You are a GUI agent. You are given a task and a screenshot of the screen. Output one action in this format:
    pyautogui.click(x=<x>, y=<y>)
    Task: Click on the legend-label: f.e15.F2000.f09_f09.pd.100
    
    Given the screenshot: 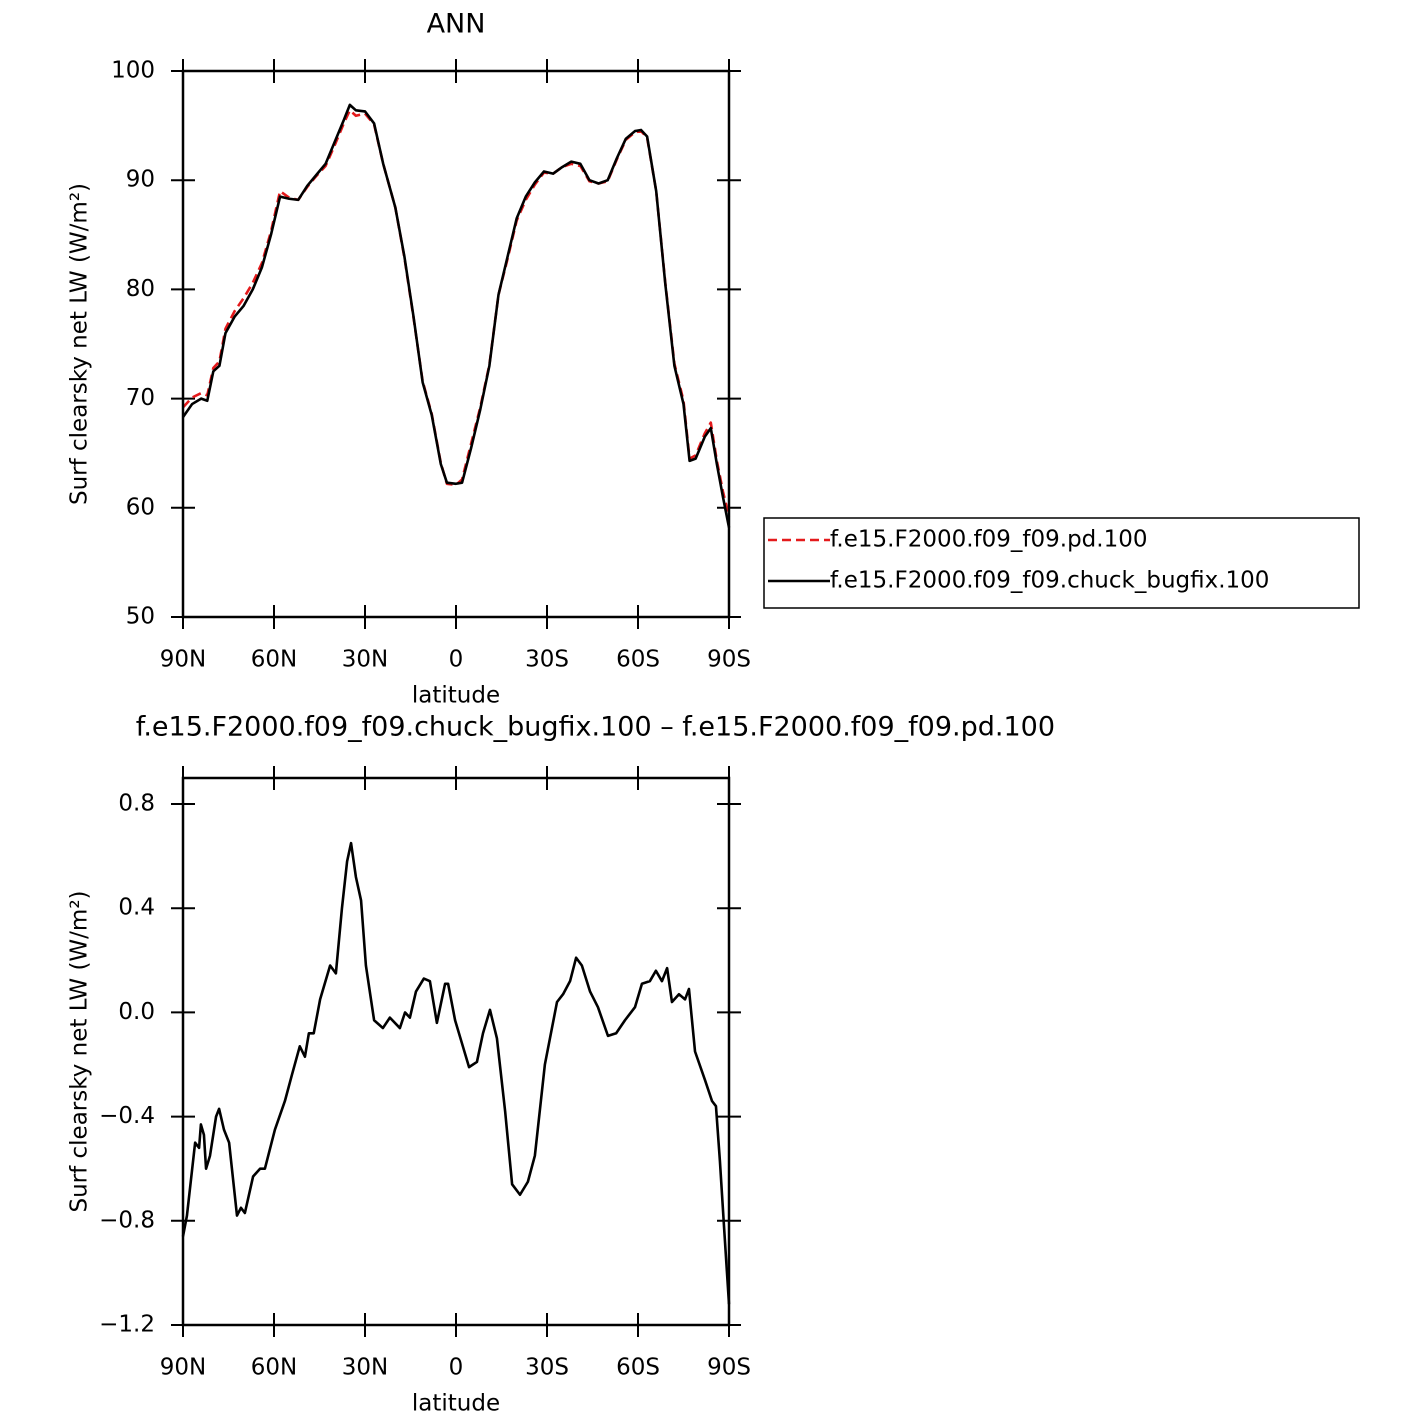 What is the action you would take?
    pyautogui.click(x=989, y=540)
    